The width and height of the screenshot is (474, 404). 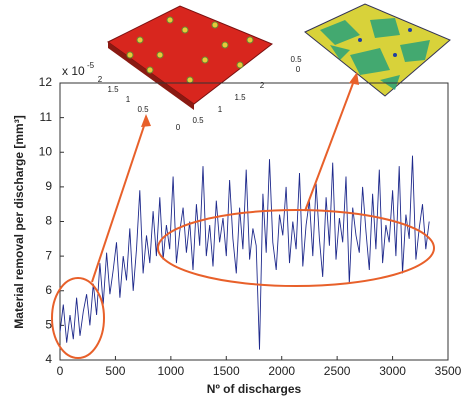 I want to click on y-tick-label: 12, so click(x=46, y=82).